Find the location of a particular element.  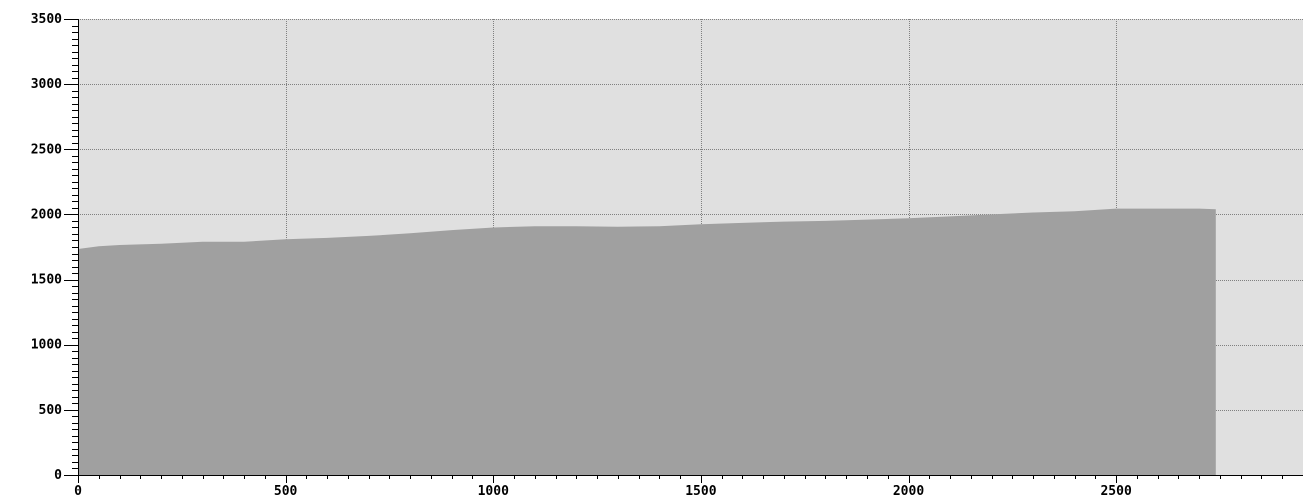

y-tick-label: 0 is located at coordinates (58, 475).